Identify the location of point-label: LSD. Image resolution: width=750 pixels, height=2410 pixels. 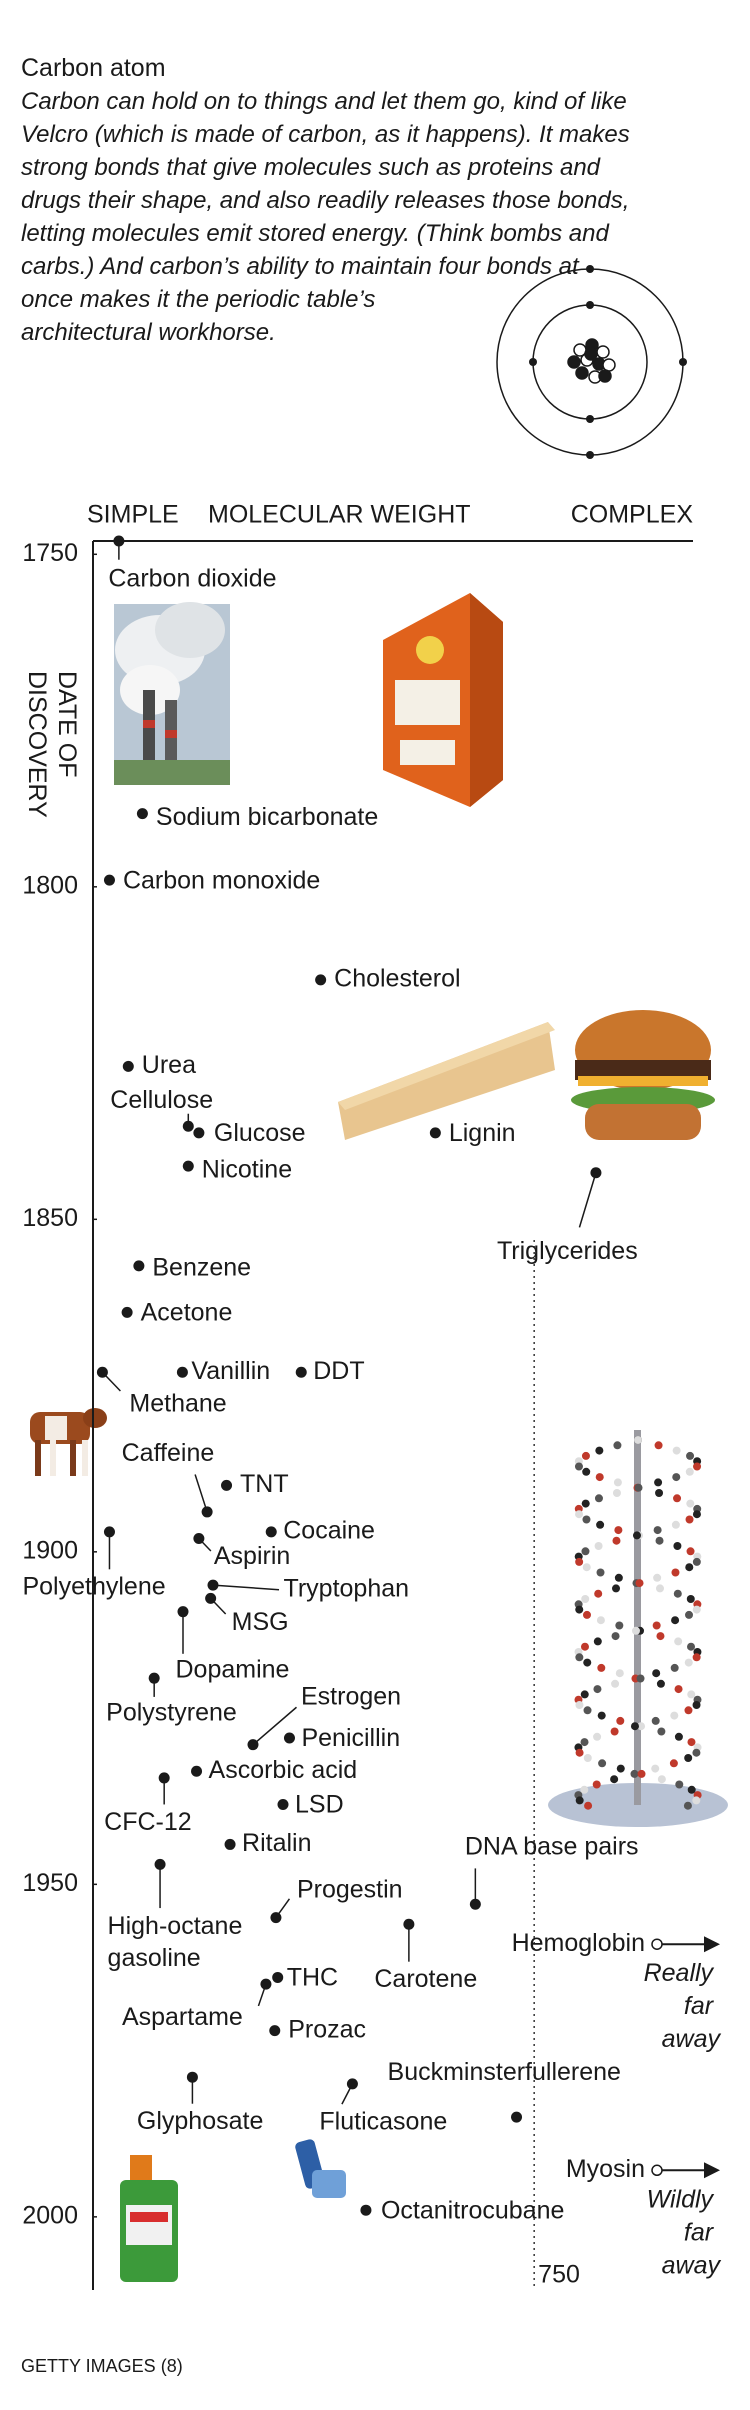
(319, 1805).